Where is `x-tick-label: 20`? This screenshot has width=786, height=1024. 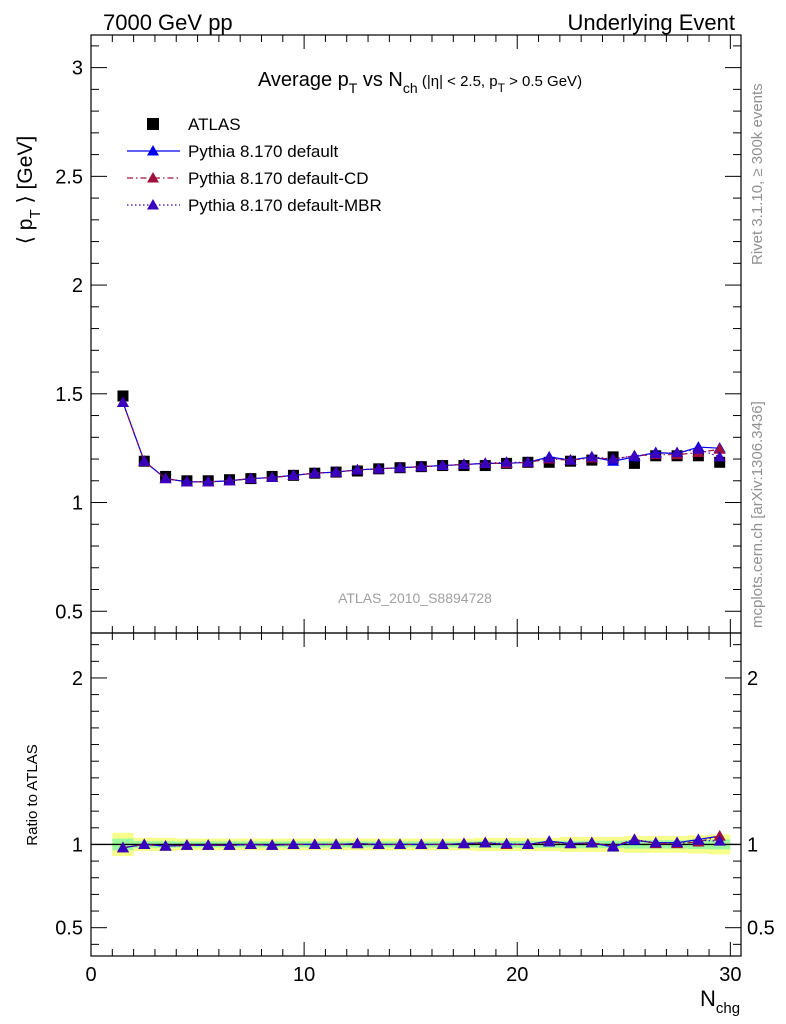 x-tick-label: 20 is located at coordinates (517, 975).